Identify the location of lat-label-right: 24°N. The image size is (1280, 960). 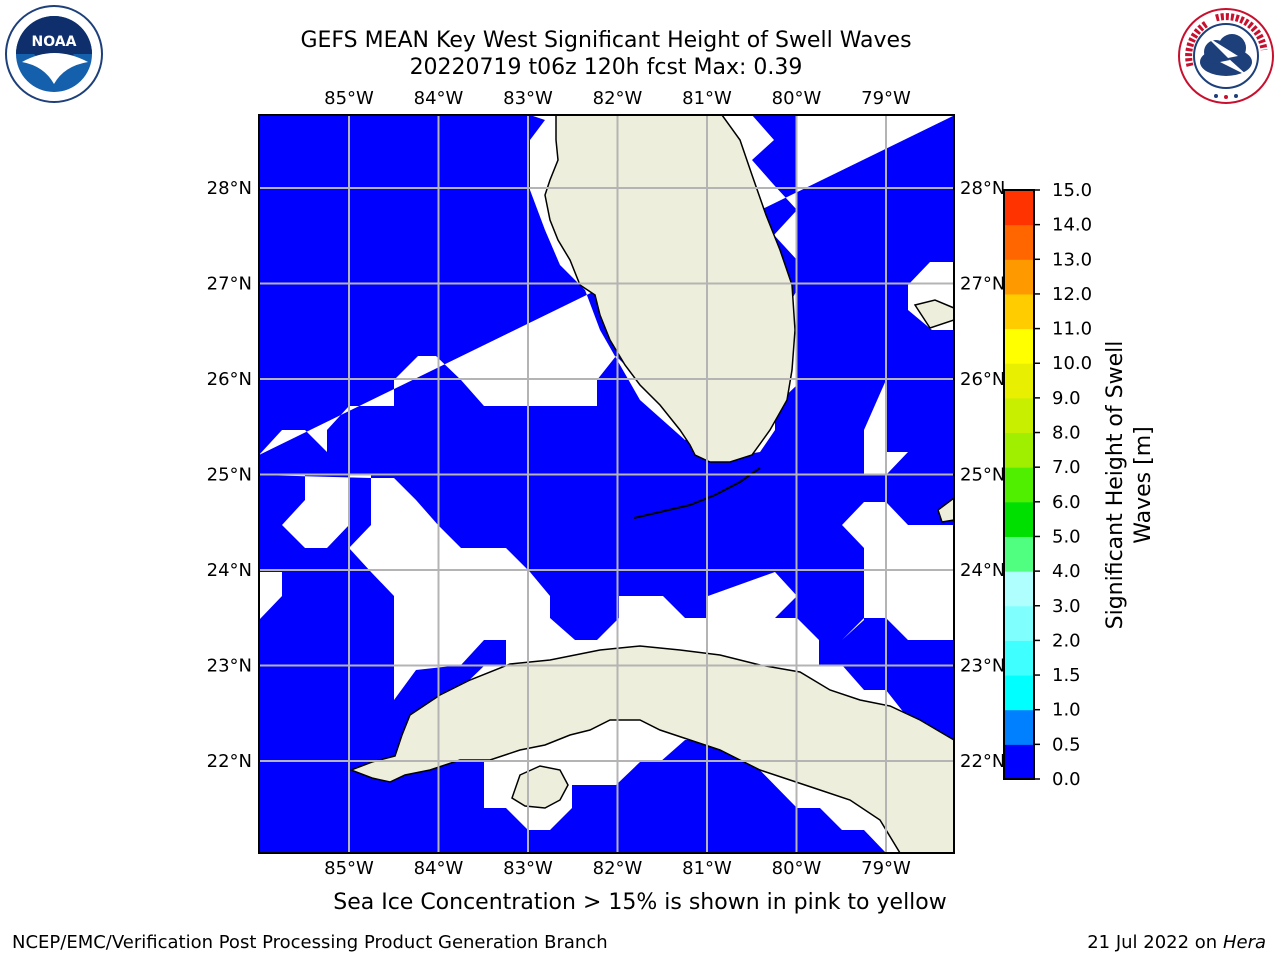
(982, 570).